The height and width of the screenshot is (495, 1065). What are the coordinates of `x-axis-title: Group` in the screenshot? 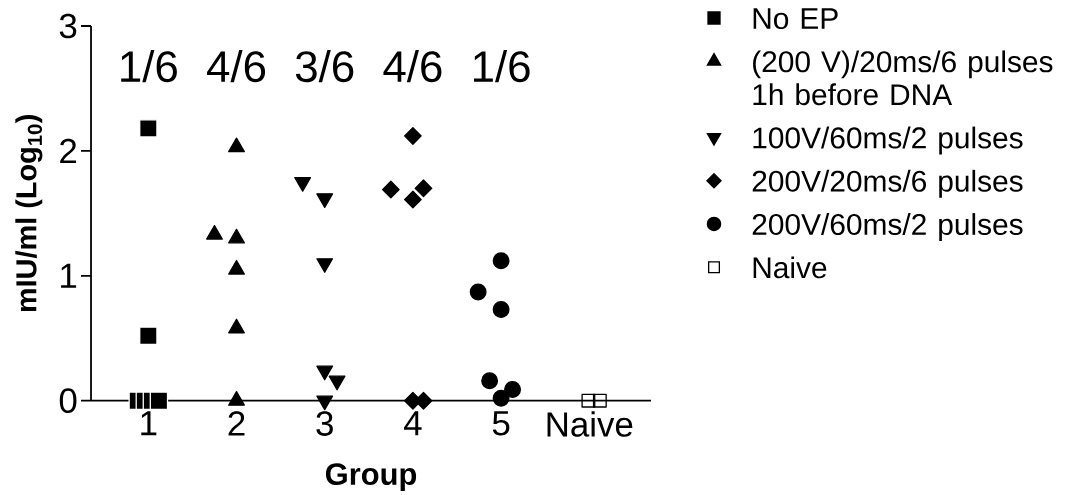 It's located at (371, 477).